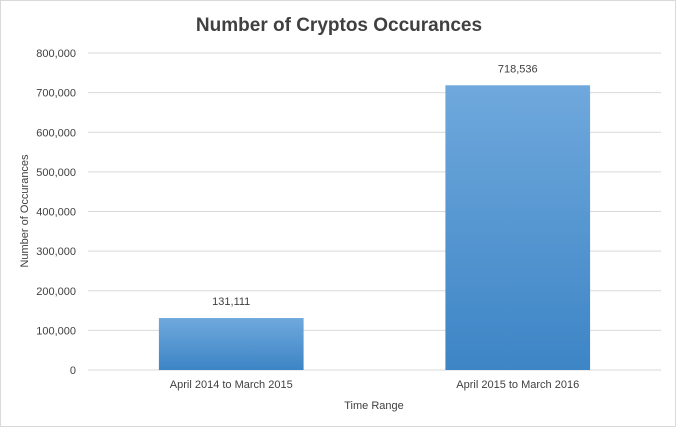  Describe the element at coordinates (56, 94) in the screenshot. I see `y-tick-label: 700,000` at that location.